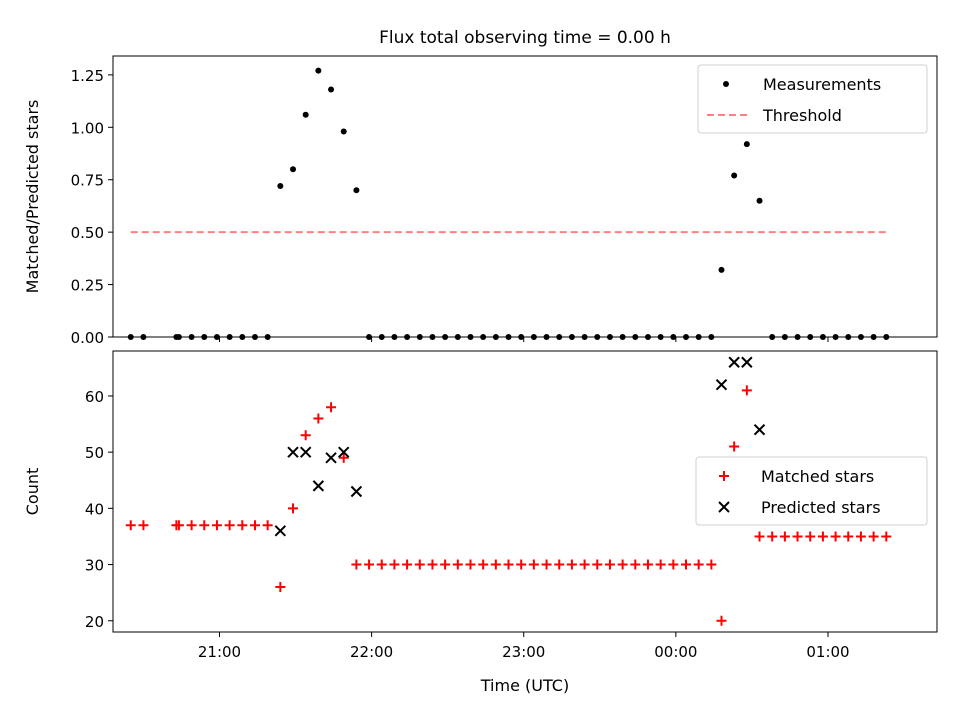 The width and height of the screenshot is (960, 720). What do you see at coordinates (87, 76) in the screenshot?
I see `y-tick-label: 1.25` at bounding box center [87, 76].